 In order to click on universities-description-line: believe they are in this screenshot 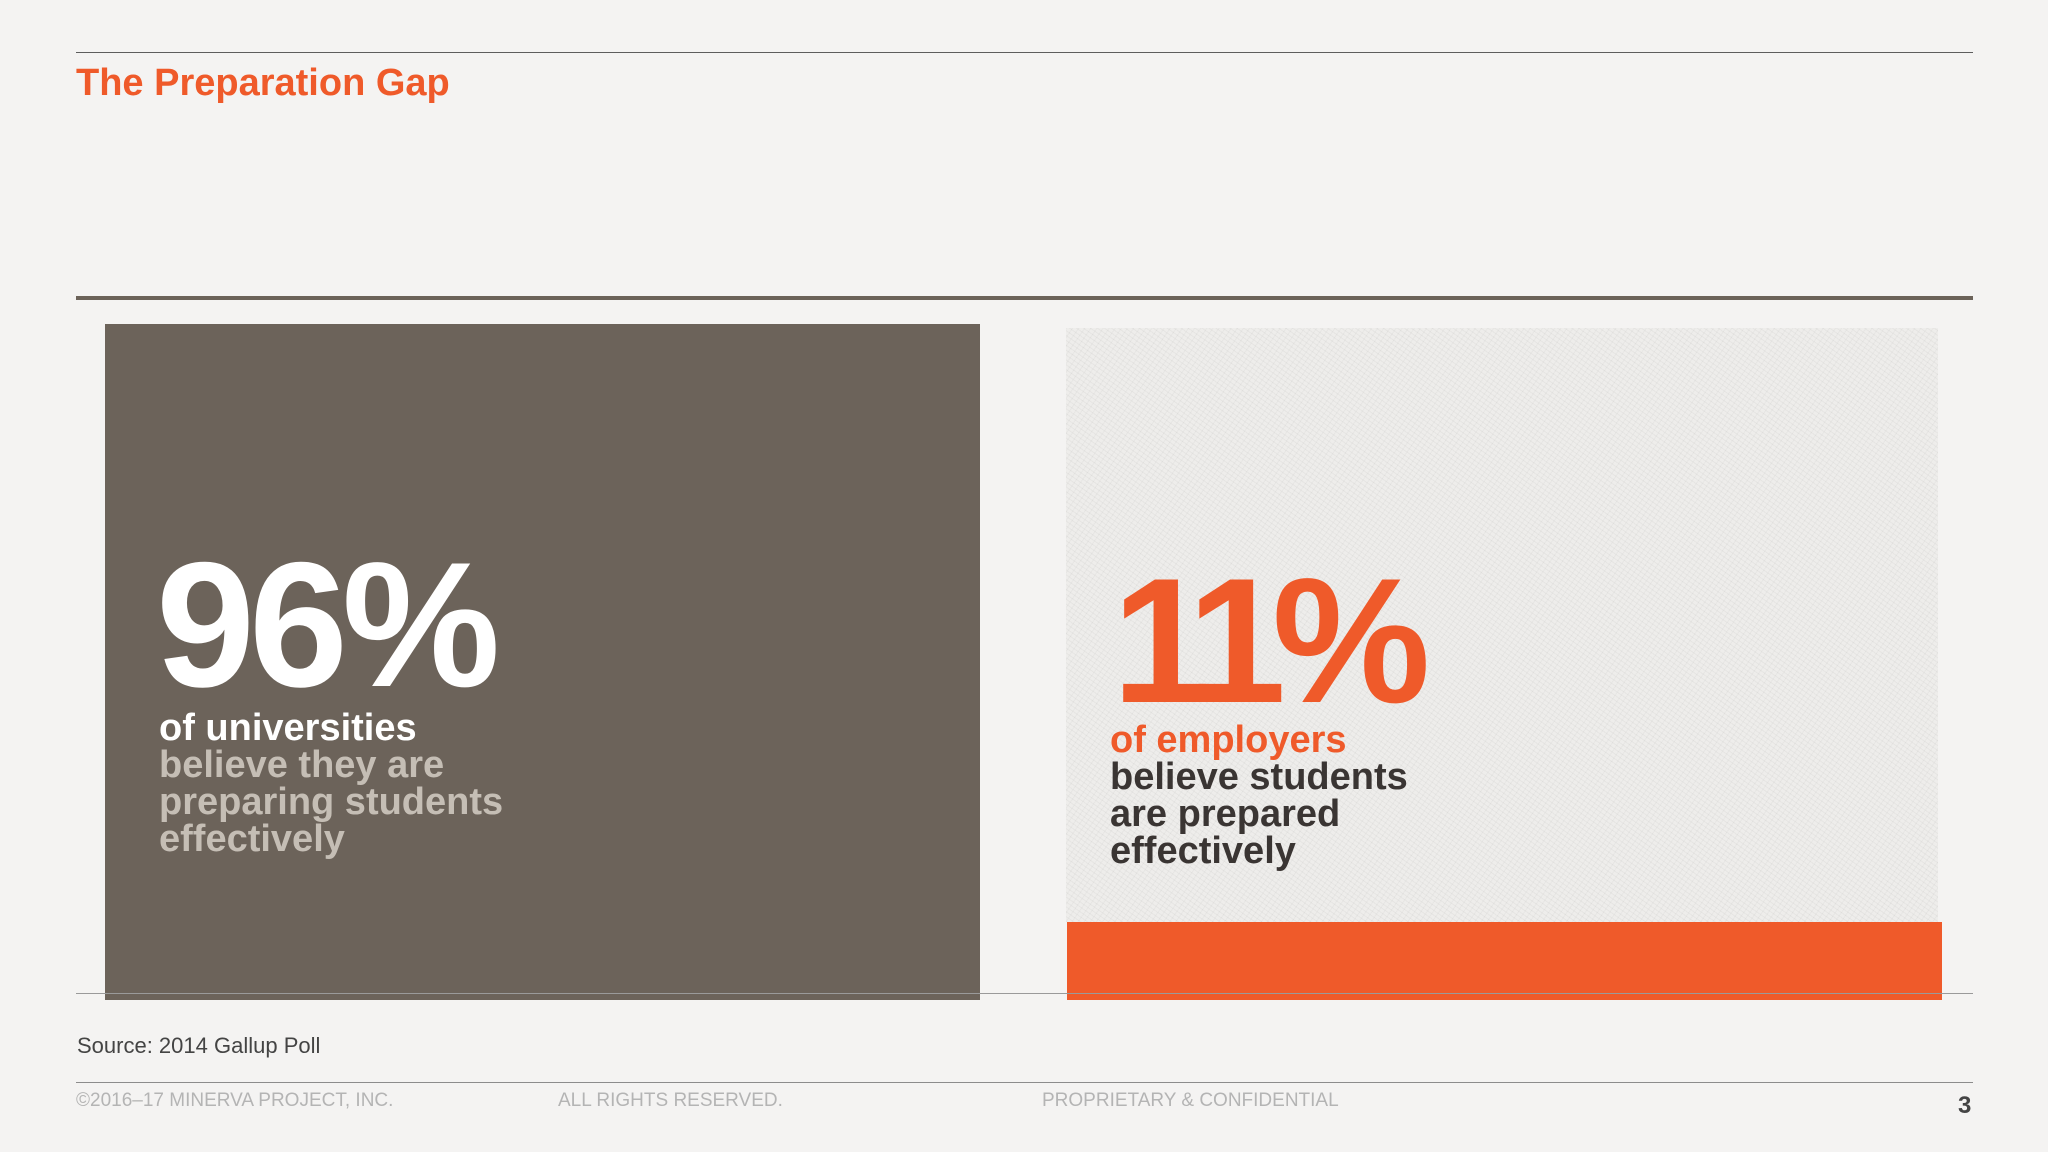, I will do `click(302, 765)`.